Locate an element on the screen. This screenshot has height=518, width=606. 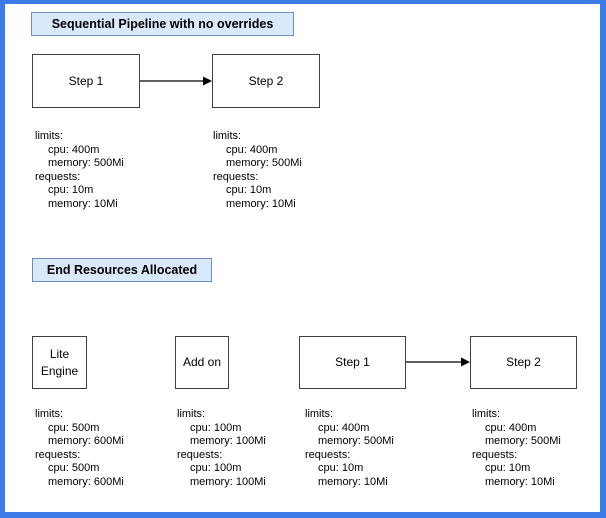
node-step2-label: Step 2 is located at coordinates (266, 80).